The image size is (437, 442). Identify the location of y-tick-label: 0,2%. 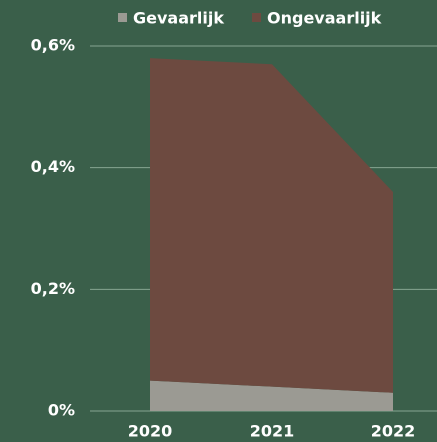
(53, 288).